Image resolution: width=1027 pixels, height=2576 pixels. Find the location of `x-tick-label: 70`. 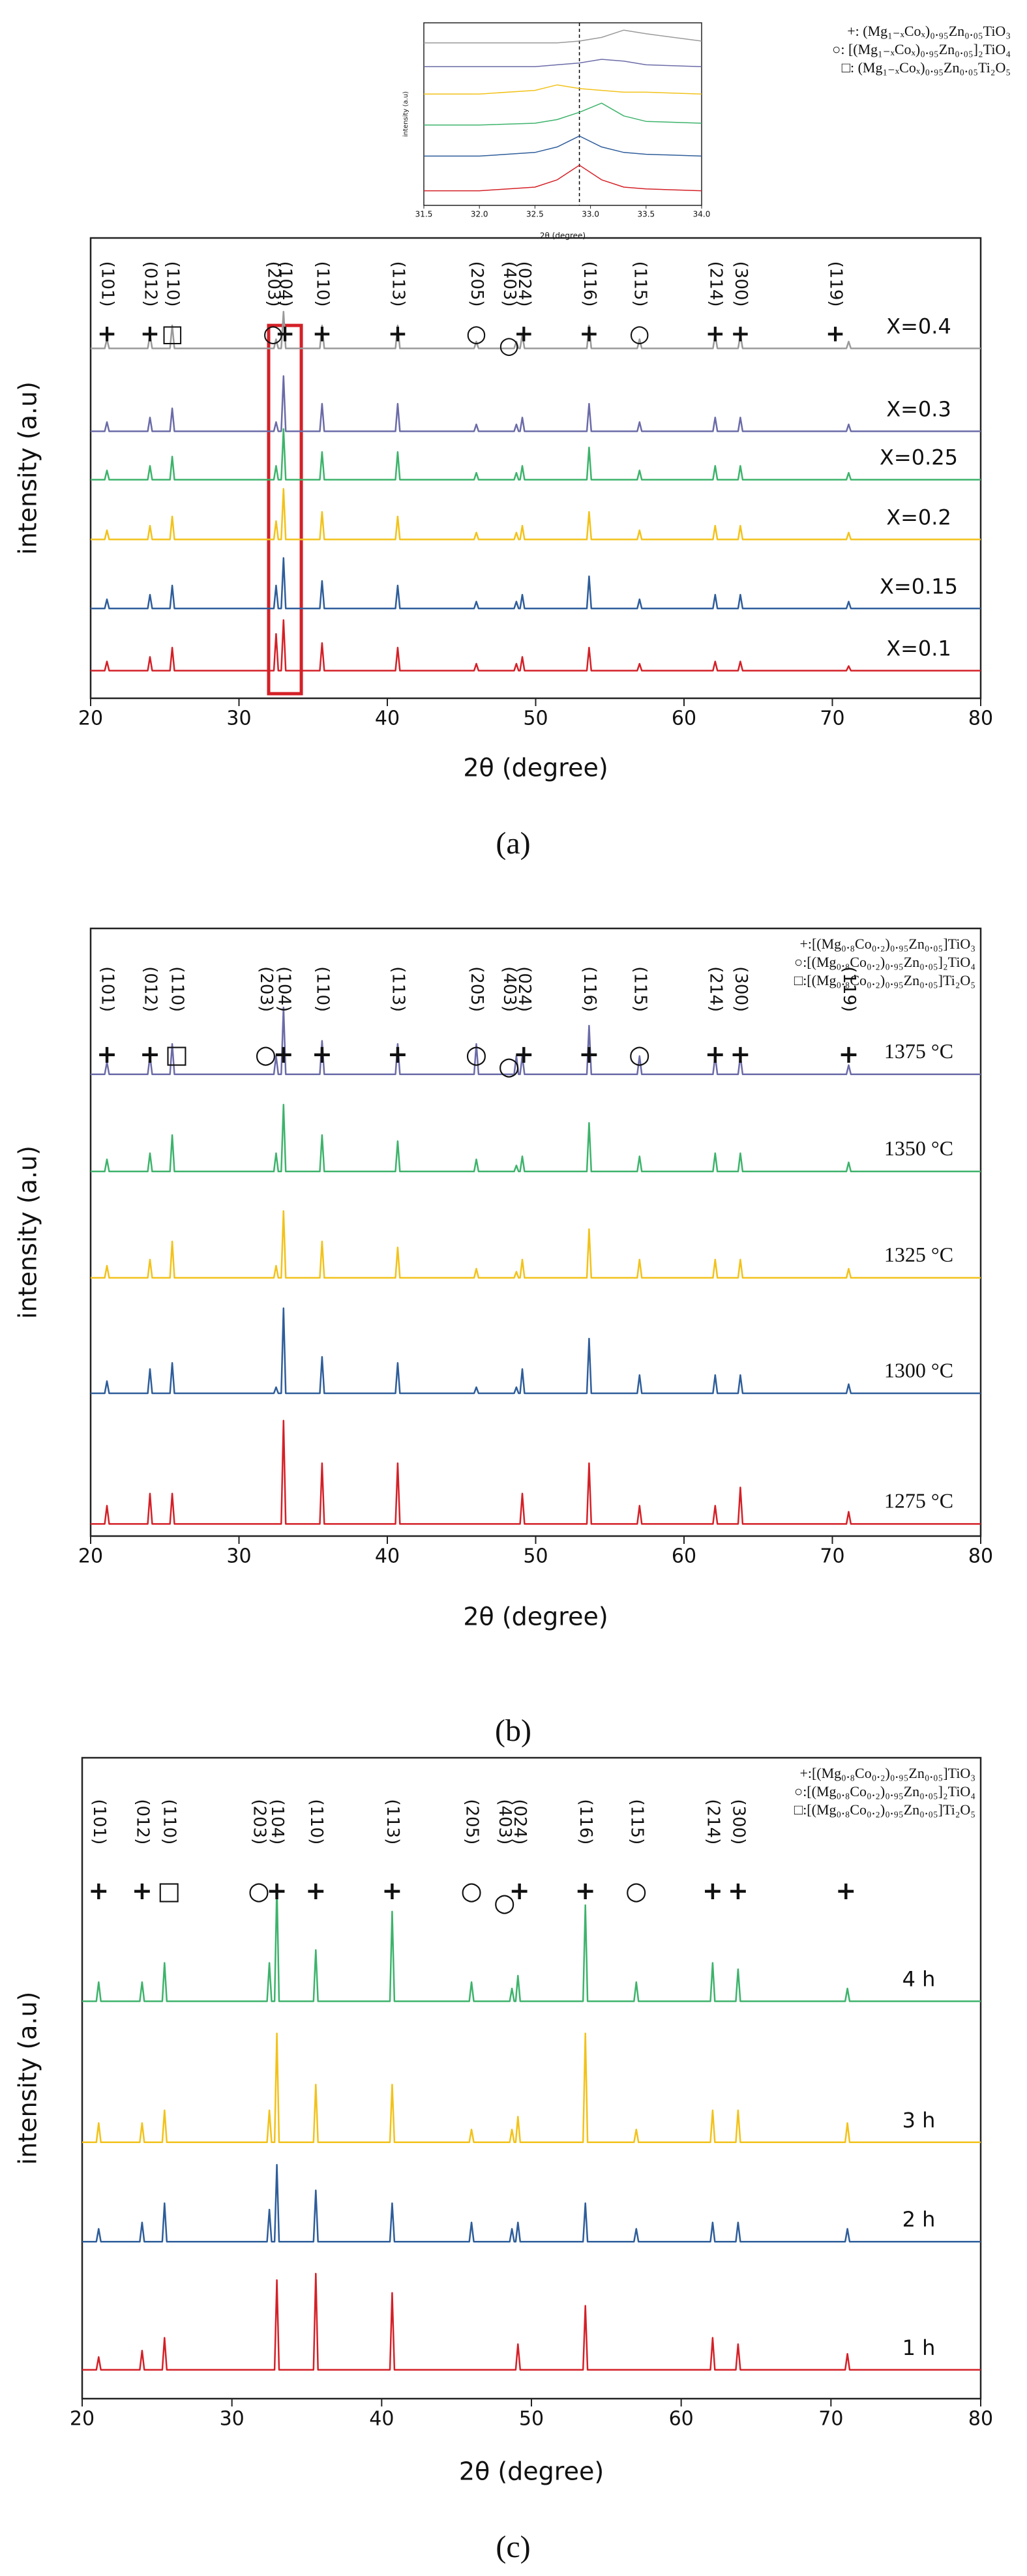

x-tick-label: 70 is located at coordinates (830, 2419).